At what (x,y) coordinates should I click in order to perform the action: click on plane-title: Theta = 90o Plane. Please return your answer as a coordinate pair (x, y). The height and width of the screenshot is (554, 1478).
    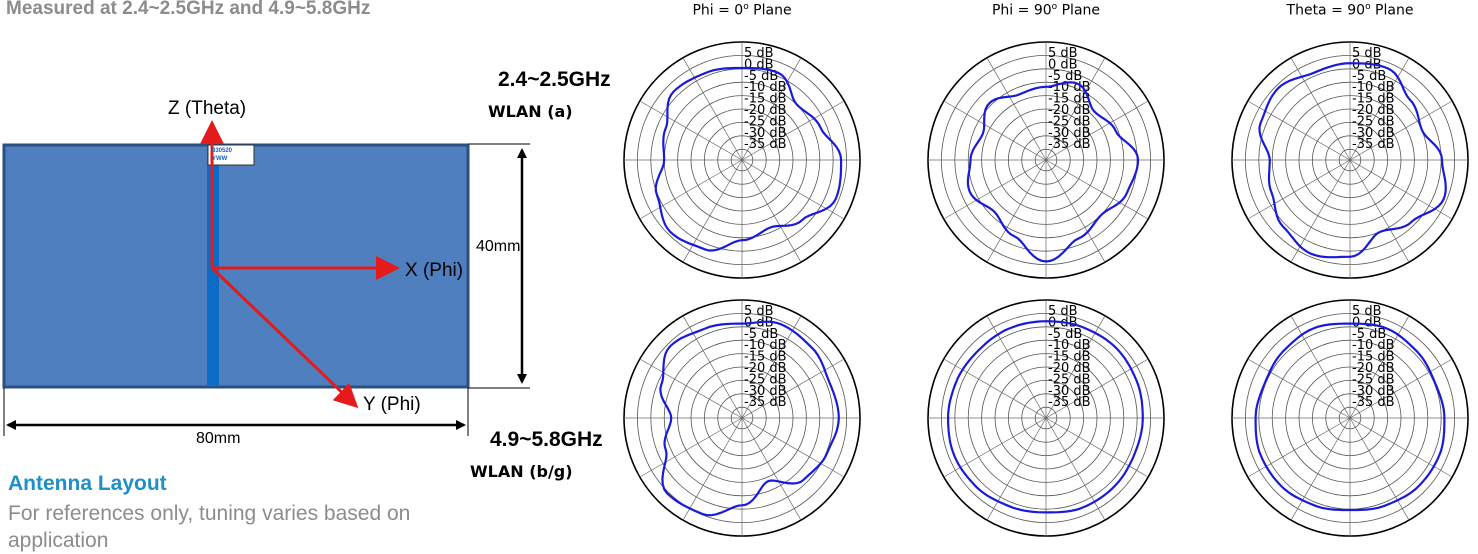
    Looking at the image, I should click on (1350, 10).